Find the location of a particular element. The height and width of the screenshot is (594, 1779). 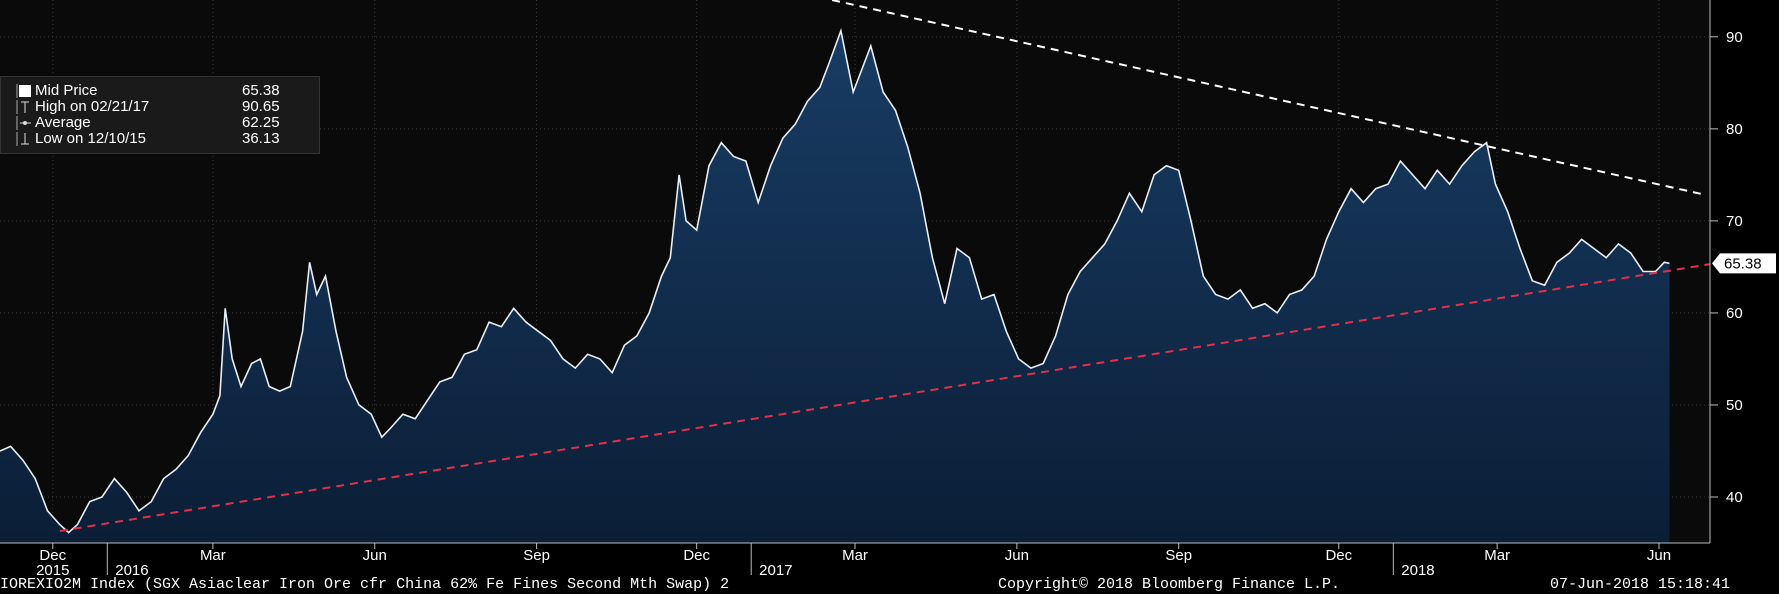

legend-label: Average is located at coordinates (63, 122).